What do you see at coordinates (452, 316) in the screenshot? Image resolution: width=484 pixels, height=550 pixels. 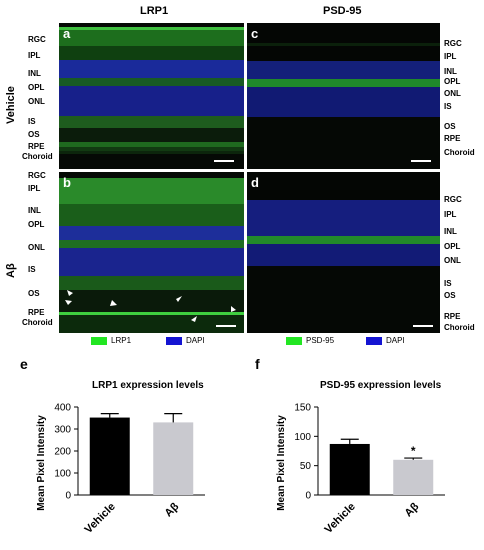 I see `layer-label-d-rpe: RPE` at bounding box center [452, 316].